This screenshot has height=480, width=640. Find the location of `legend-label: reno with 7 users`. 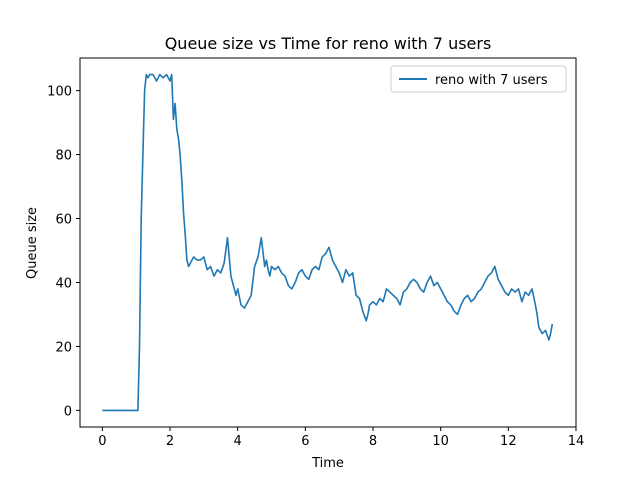

legend-label: reno with 7 users is located at coordinates (491, 80).